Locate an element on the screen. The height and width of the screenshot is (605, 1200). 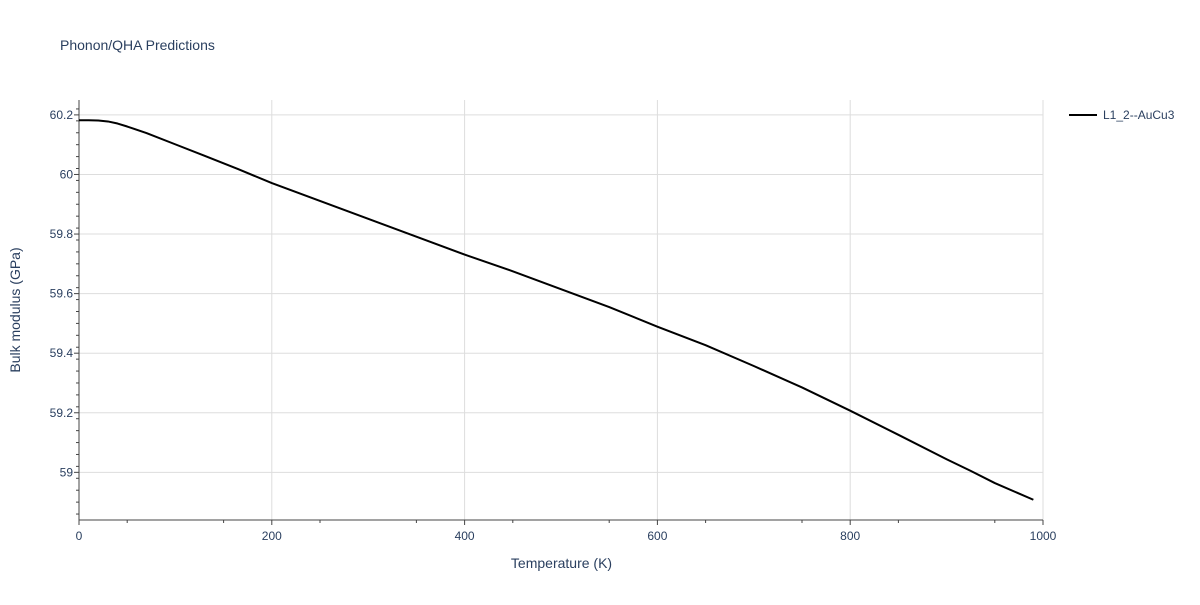
legend-label: L1_2--AuCu3 is located at coordinates (1139, 115).